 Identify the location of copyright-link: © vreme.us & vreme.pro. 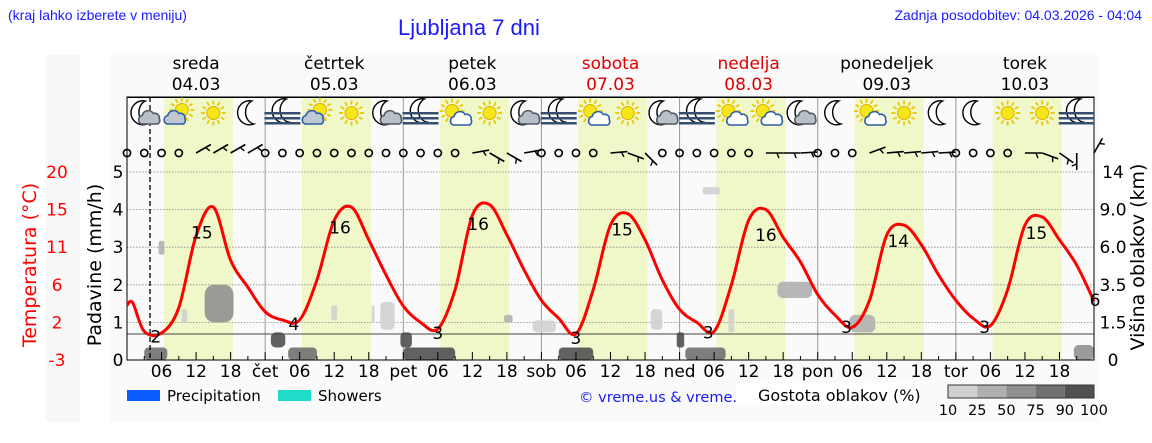
(670, 398).